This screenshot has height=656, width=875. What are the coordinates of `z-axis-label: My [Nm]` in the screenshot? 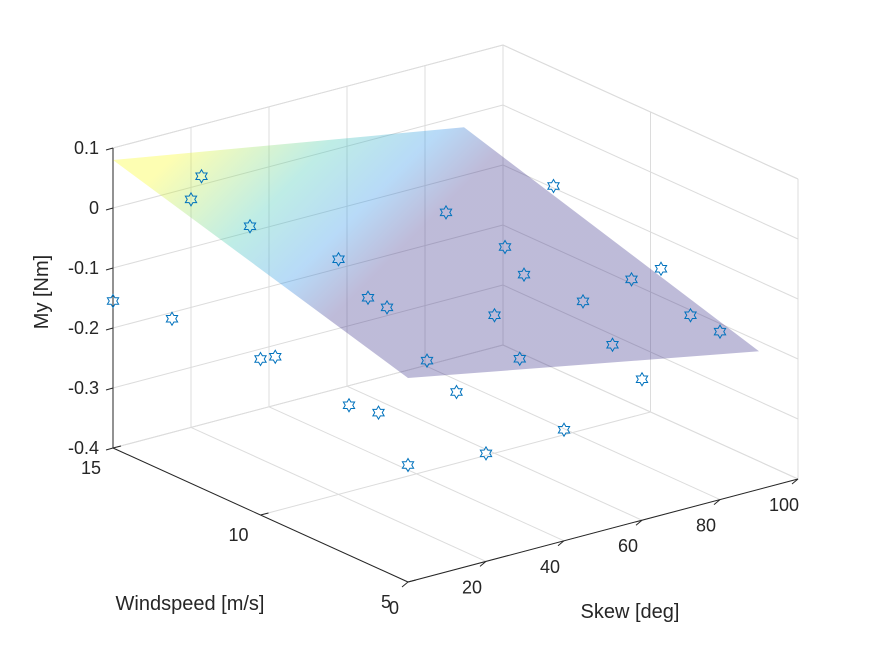 It's located at (42, 292).